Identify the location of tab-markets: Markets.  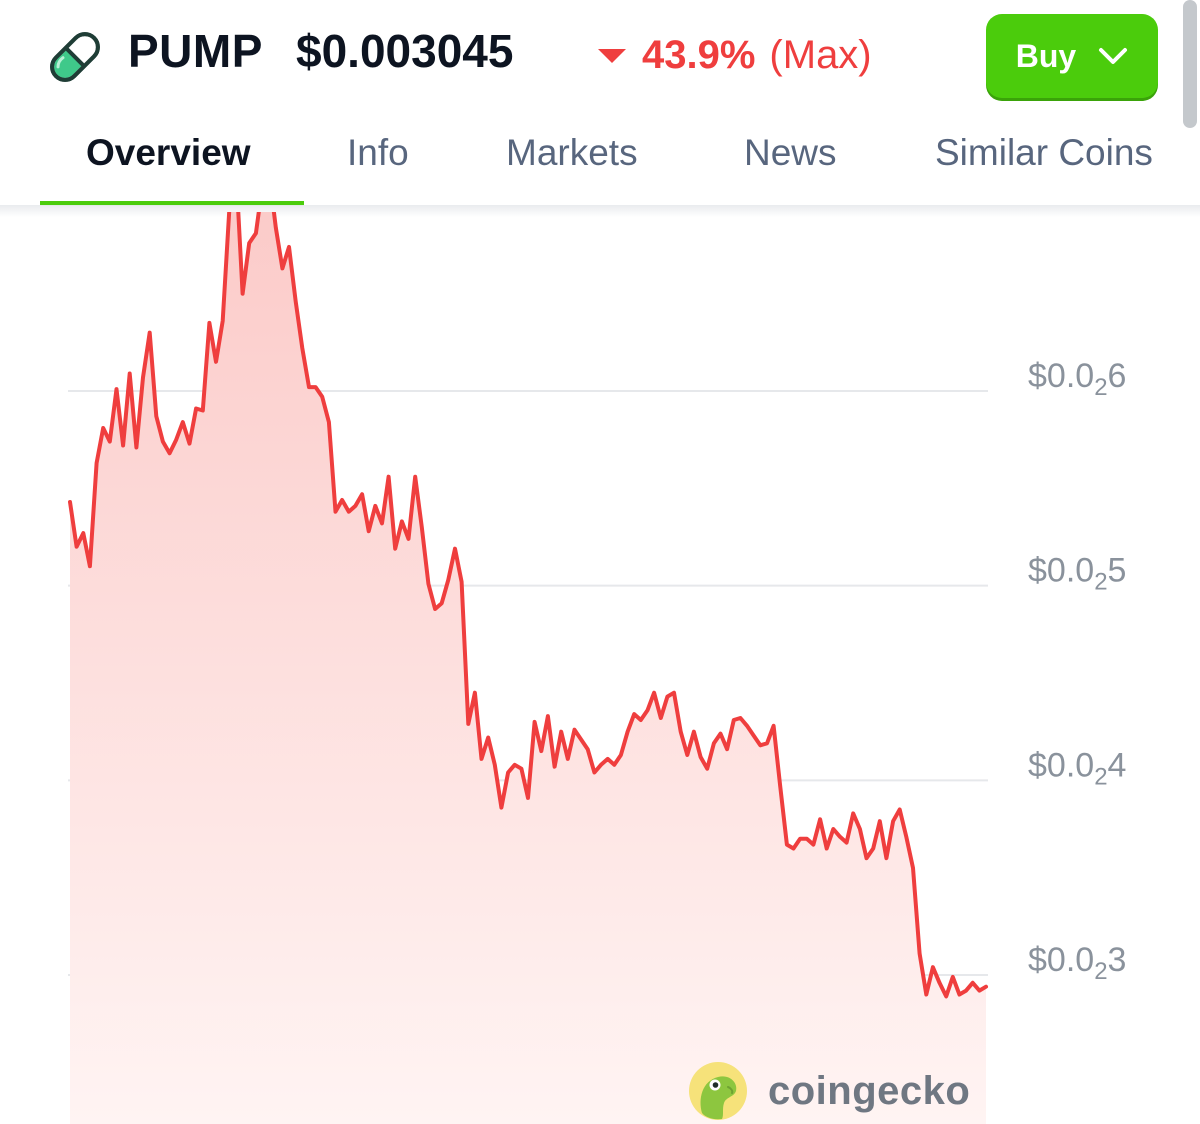
(572, 152).